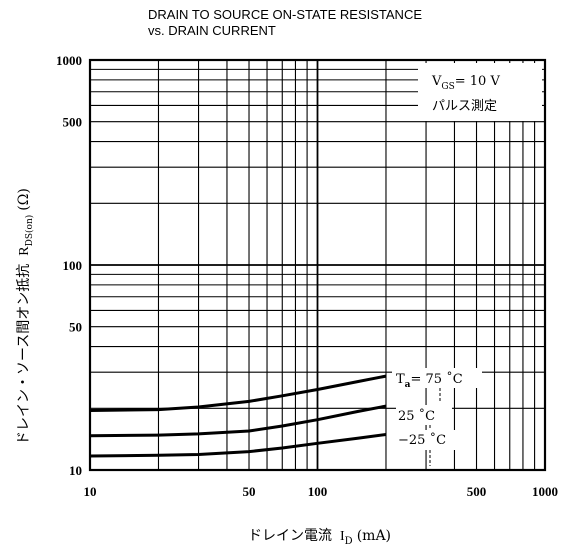 This screenshot has width=580, height=548. What do you see at coordinates (318, 491) in the screenshot?
I see `x-tick-label: 100` at bounding box center [318, 491].